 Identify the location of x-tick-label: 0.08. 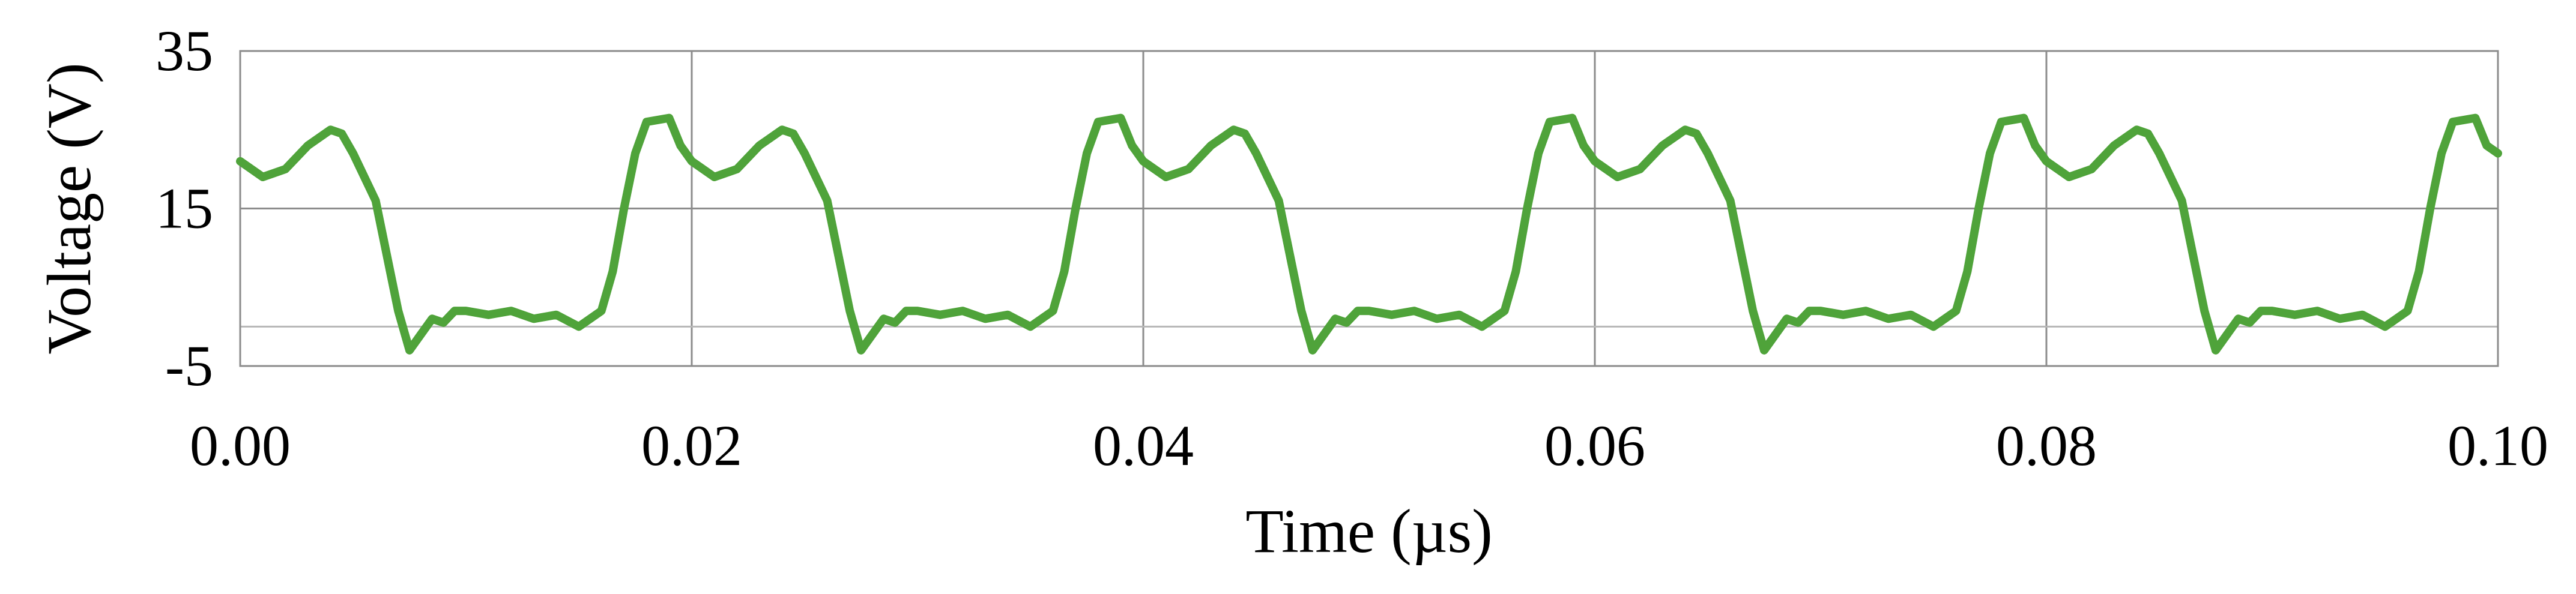
(2046, 445).